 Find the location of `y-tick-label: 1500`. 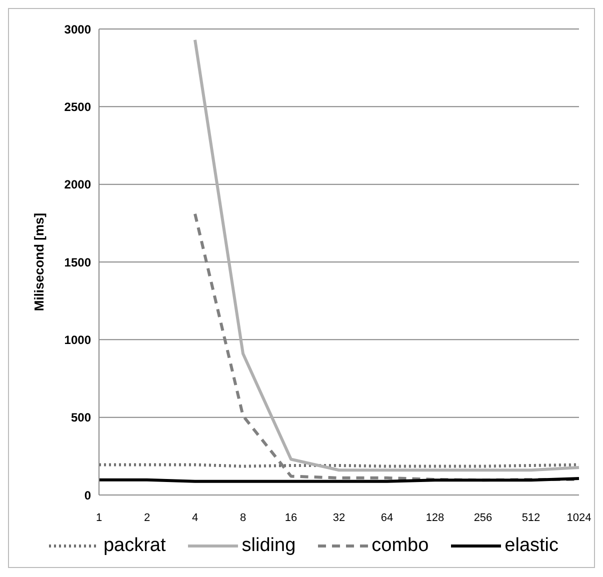

y-tick-label: 1500 is located at coordinates (78, 262).